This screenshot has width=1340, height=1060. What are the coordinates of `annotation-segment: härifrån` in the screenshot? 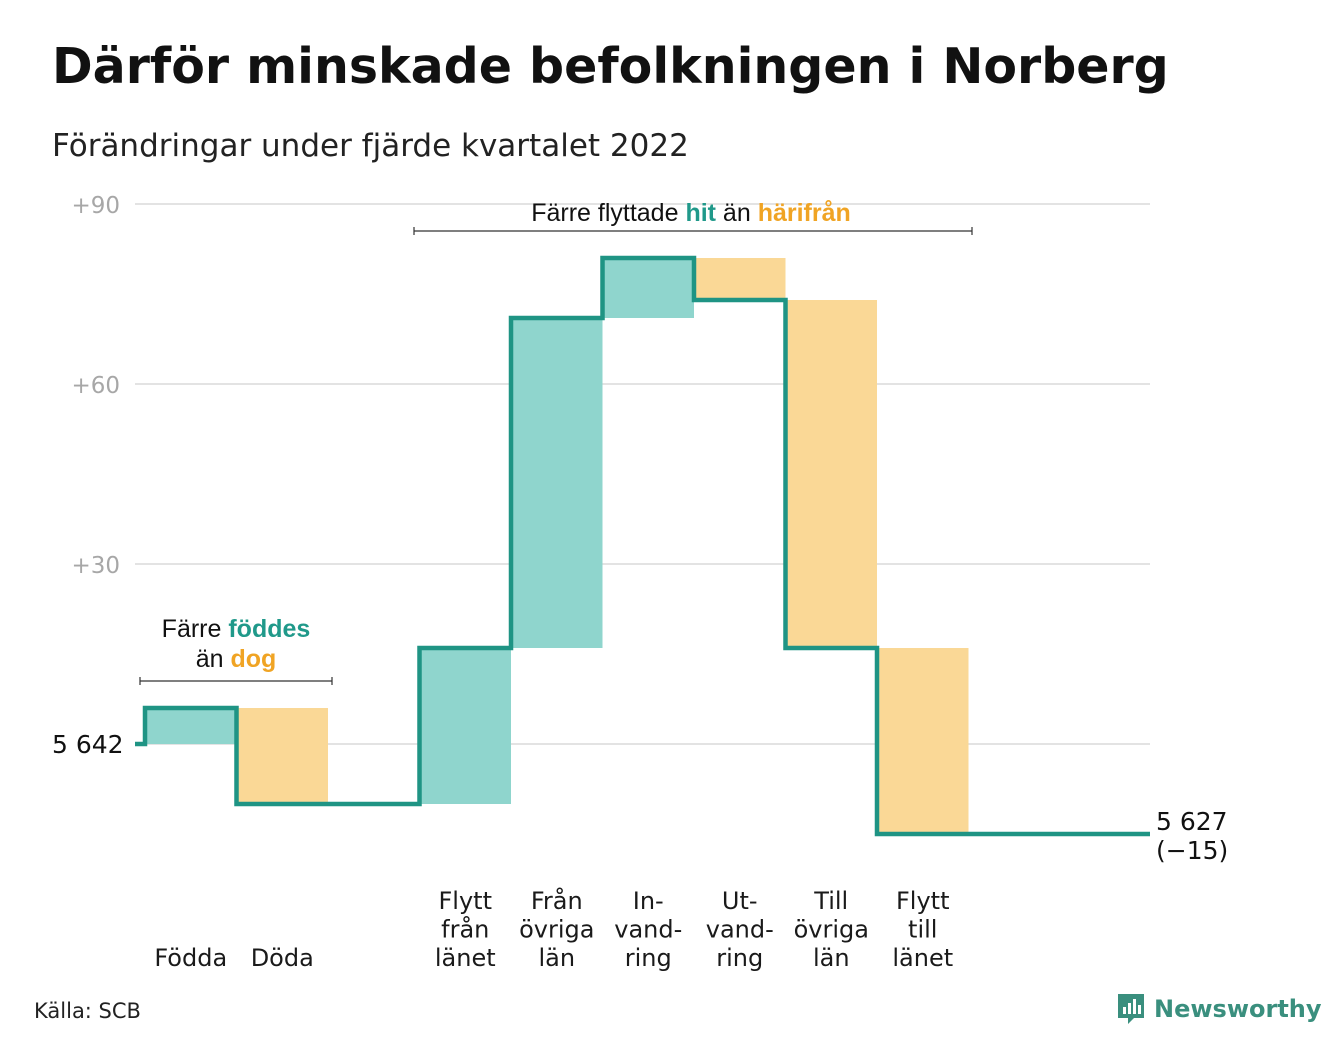 It's located at (804, 213).